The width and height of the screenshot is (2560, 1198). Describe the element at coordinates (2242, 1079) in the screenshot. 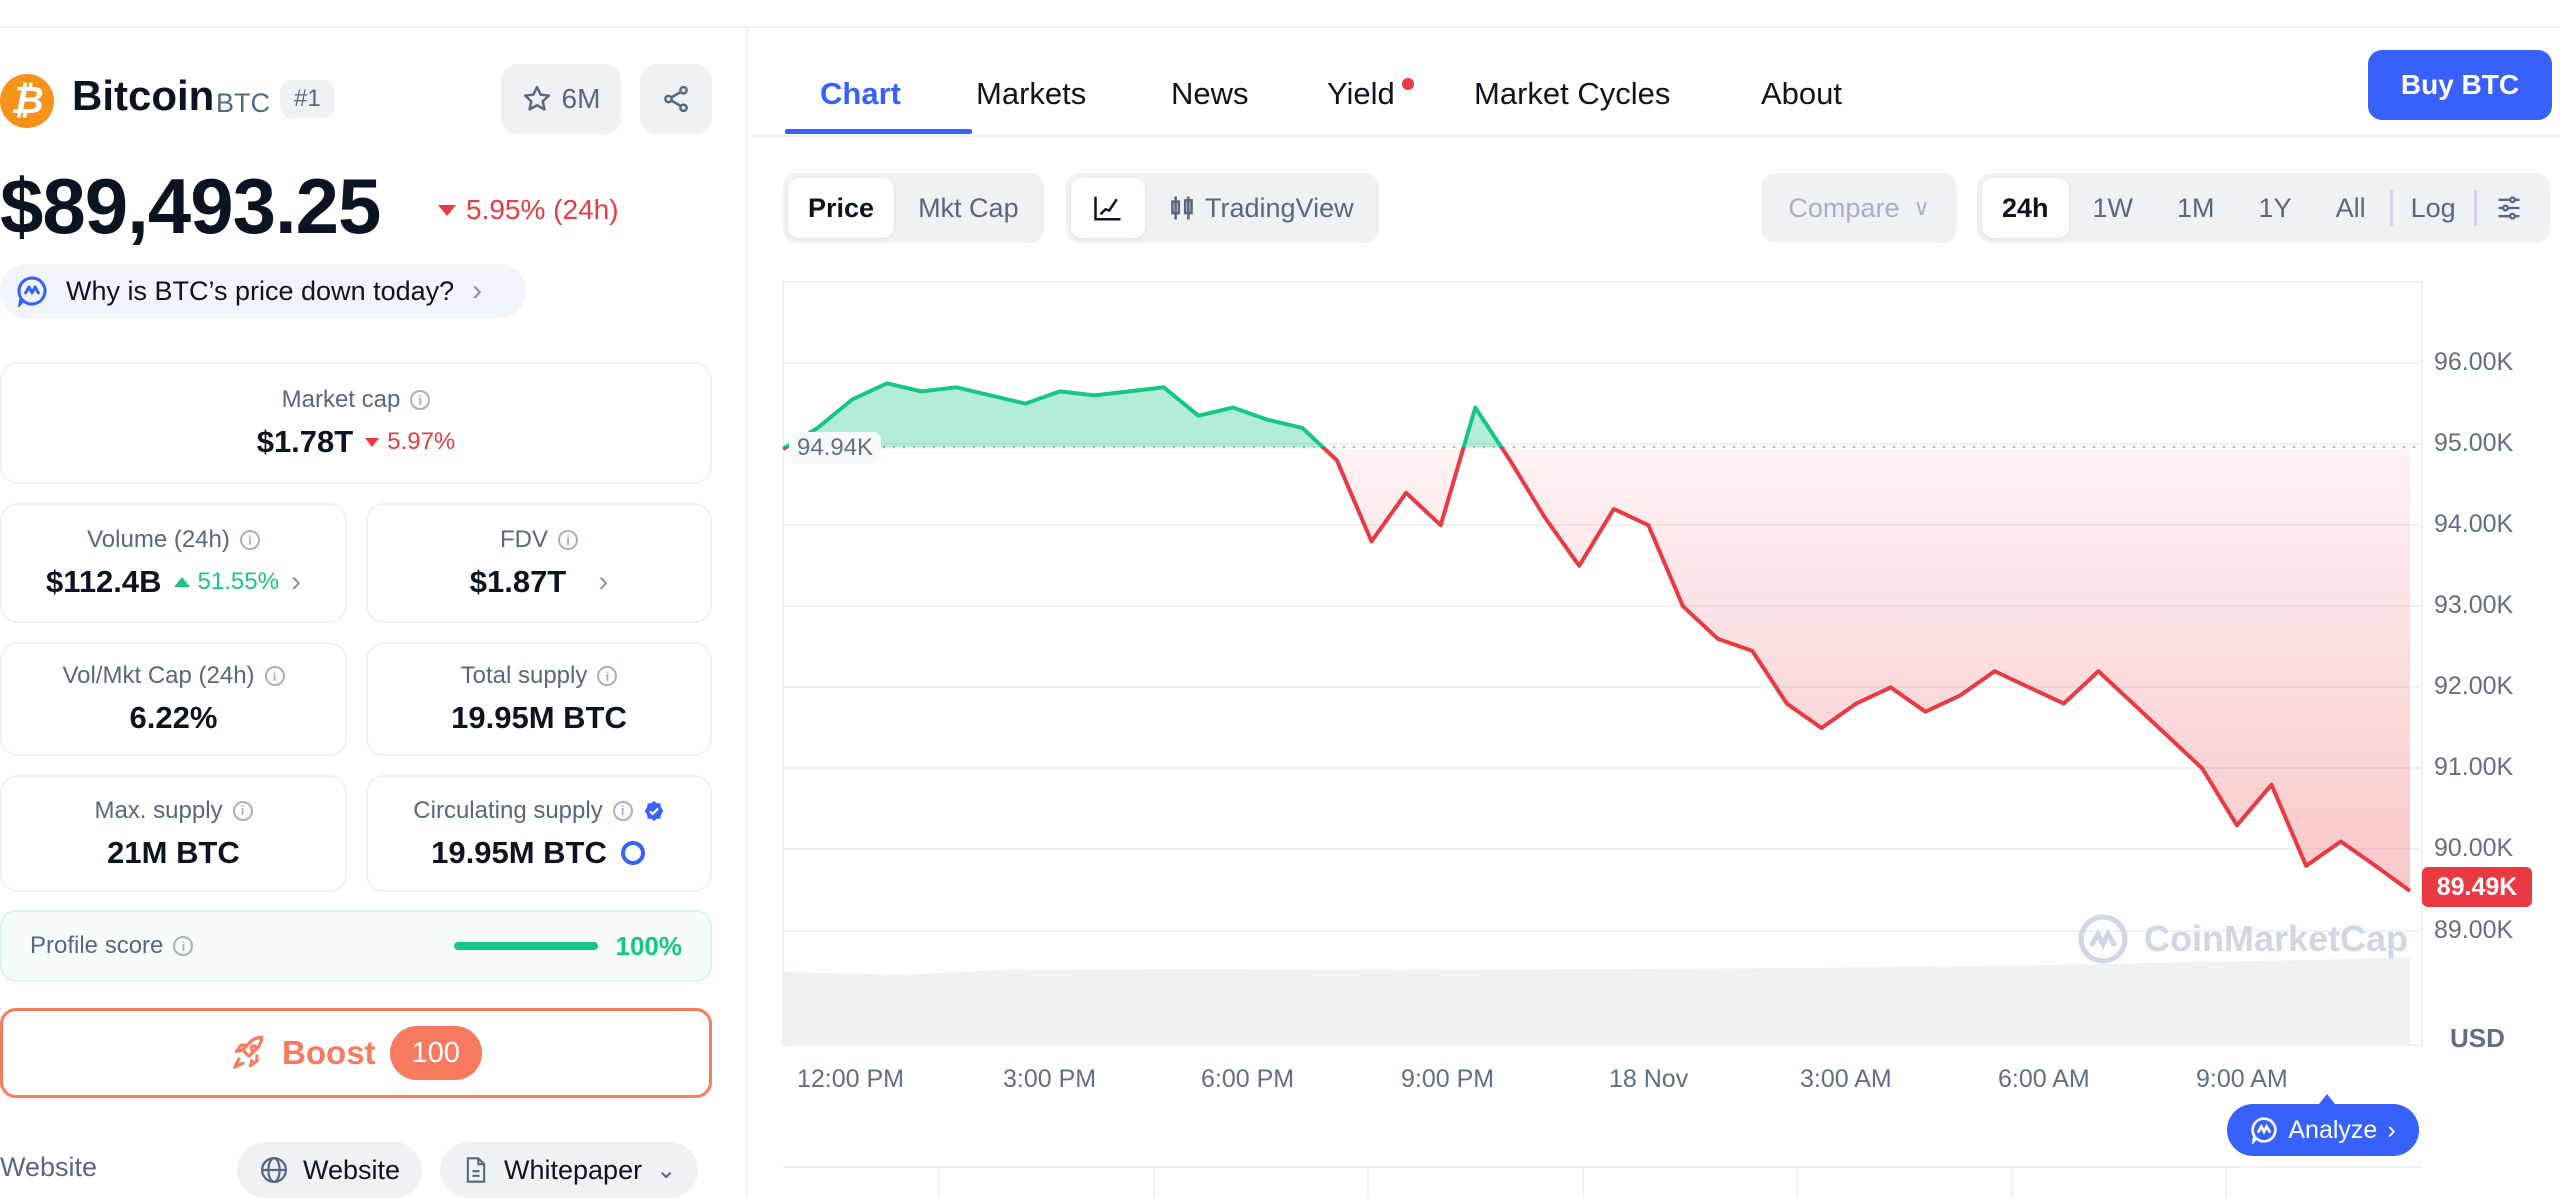

I see `x-tick: 9:00 AM` at that location.